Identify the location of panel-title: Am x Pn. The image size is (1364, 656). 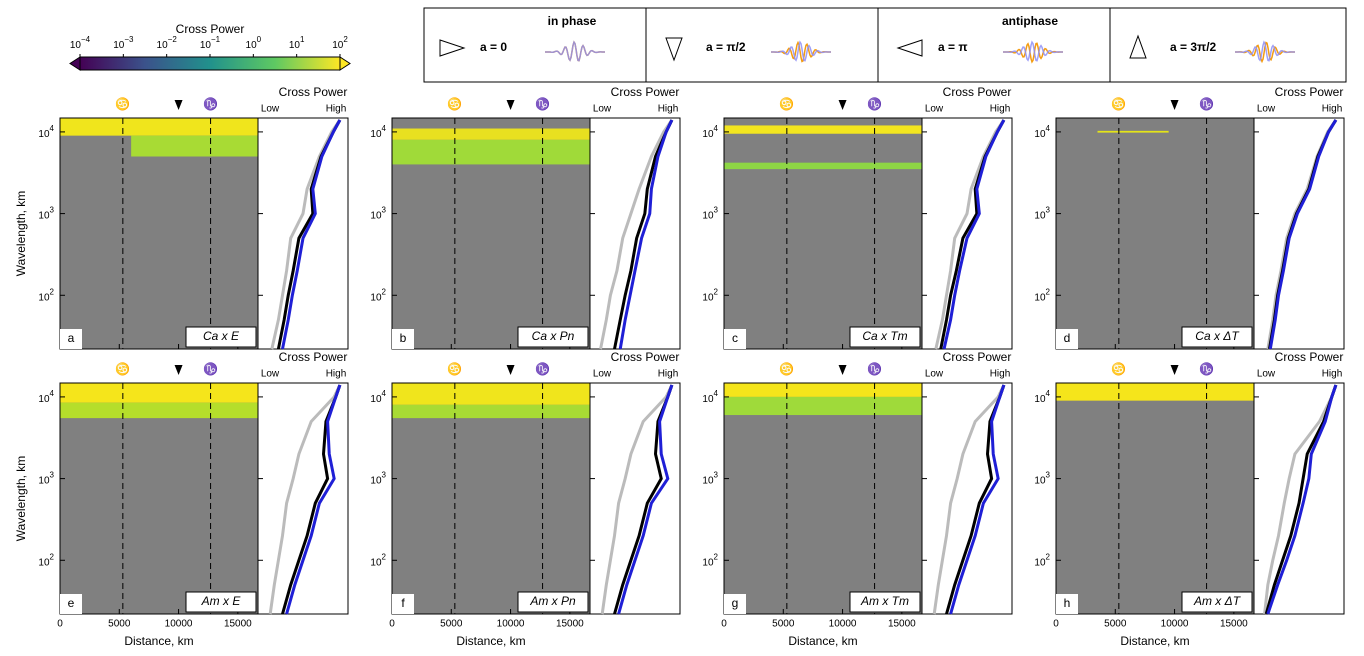
(552, 601).